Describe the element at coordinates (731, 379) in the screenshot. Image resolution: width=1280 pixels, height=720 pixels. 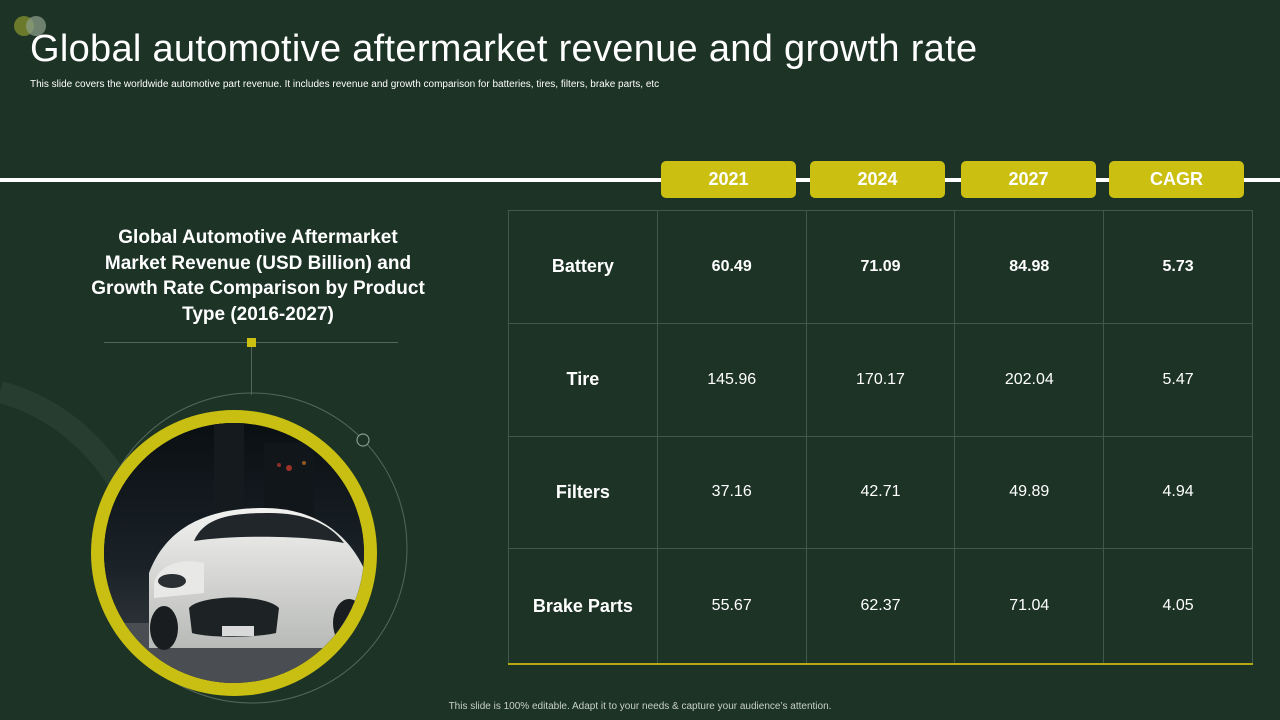
I see `table-cell: 145.96` at that location.